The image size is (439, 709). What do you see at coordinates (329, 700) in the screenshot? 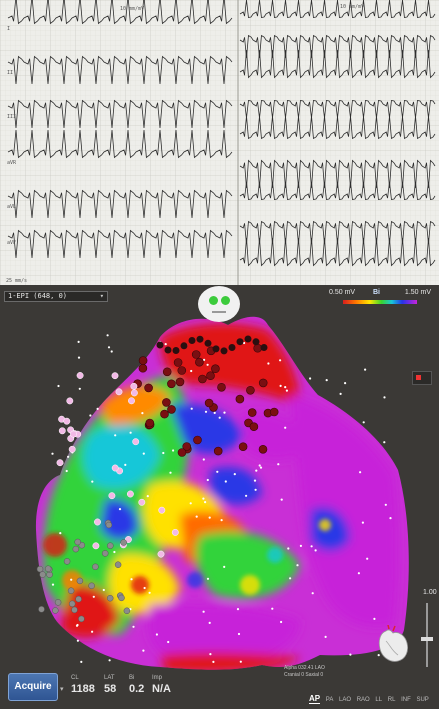
I see `tab-view-pa: PA` at bounding box center [329, 700].